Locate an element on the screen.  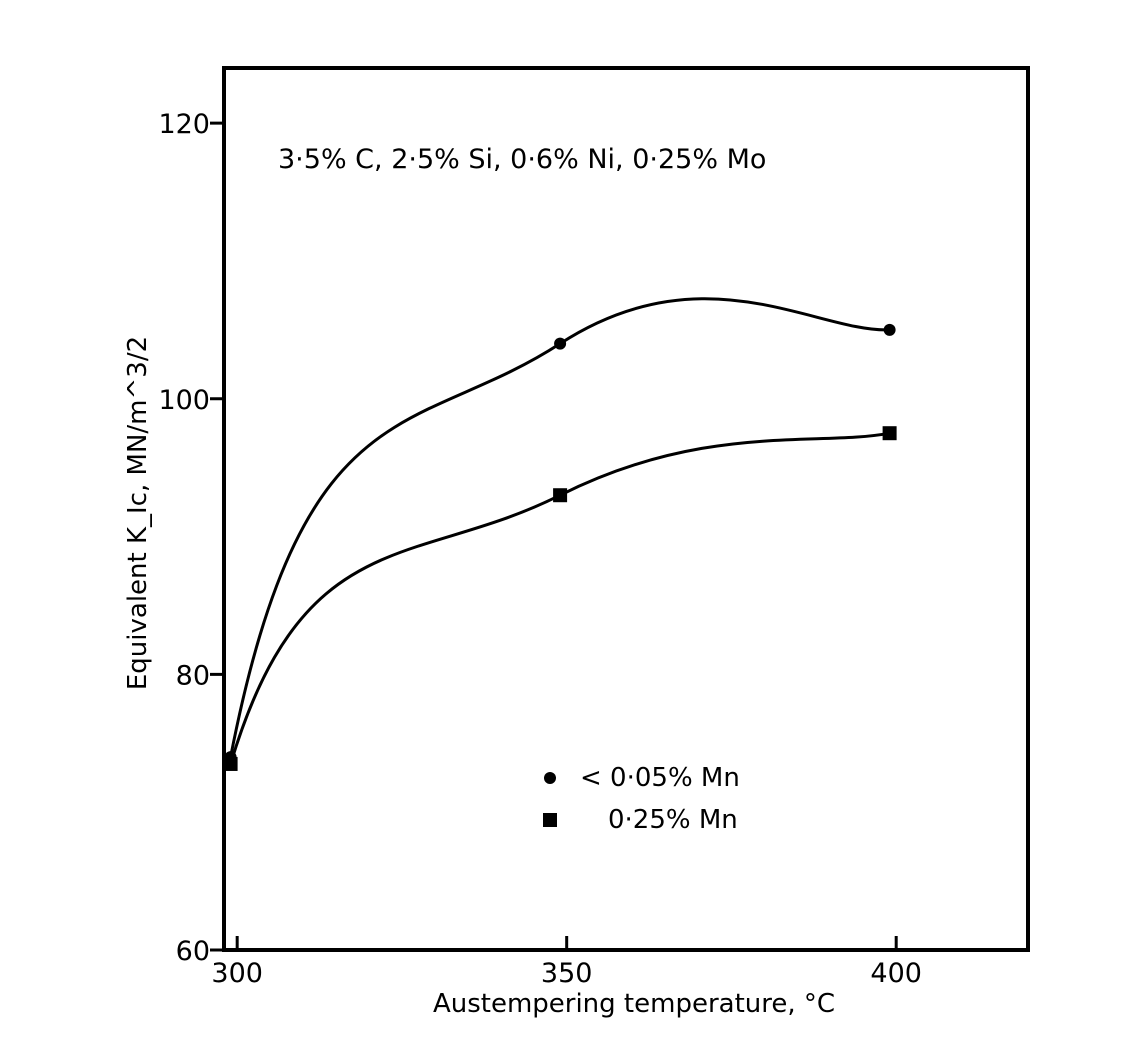
legend-label: 0·25% Mn is located at coordinates (673, 820).